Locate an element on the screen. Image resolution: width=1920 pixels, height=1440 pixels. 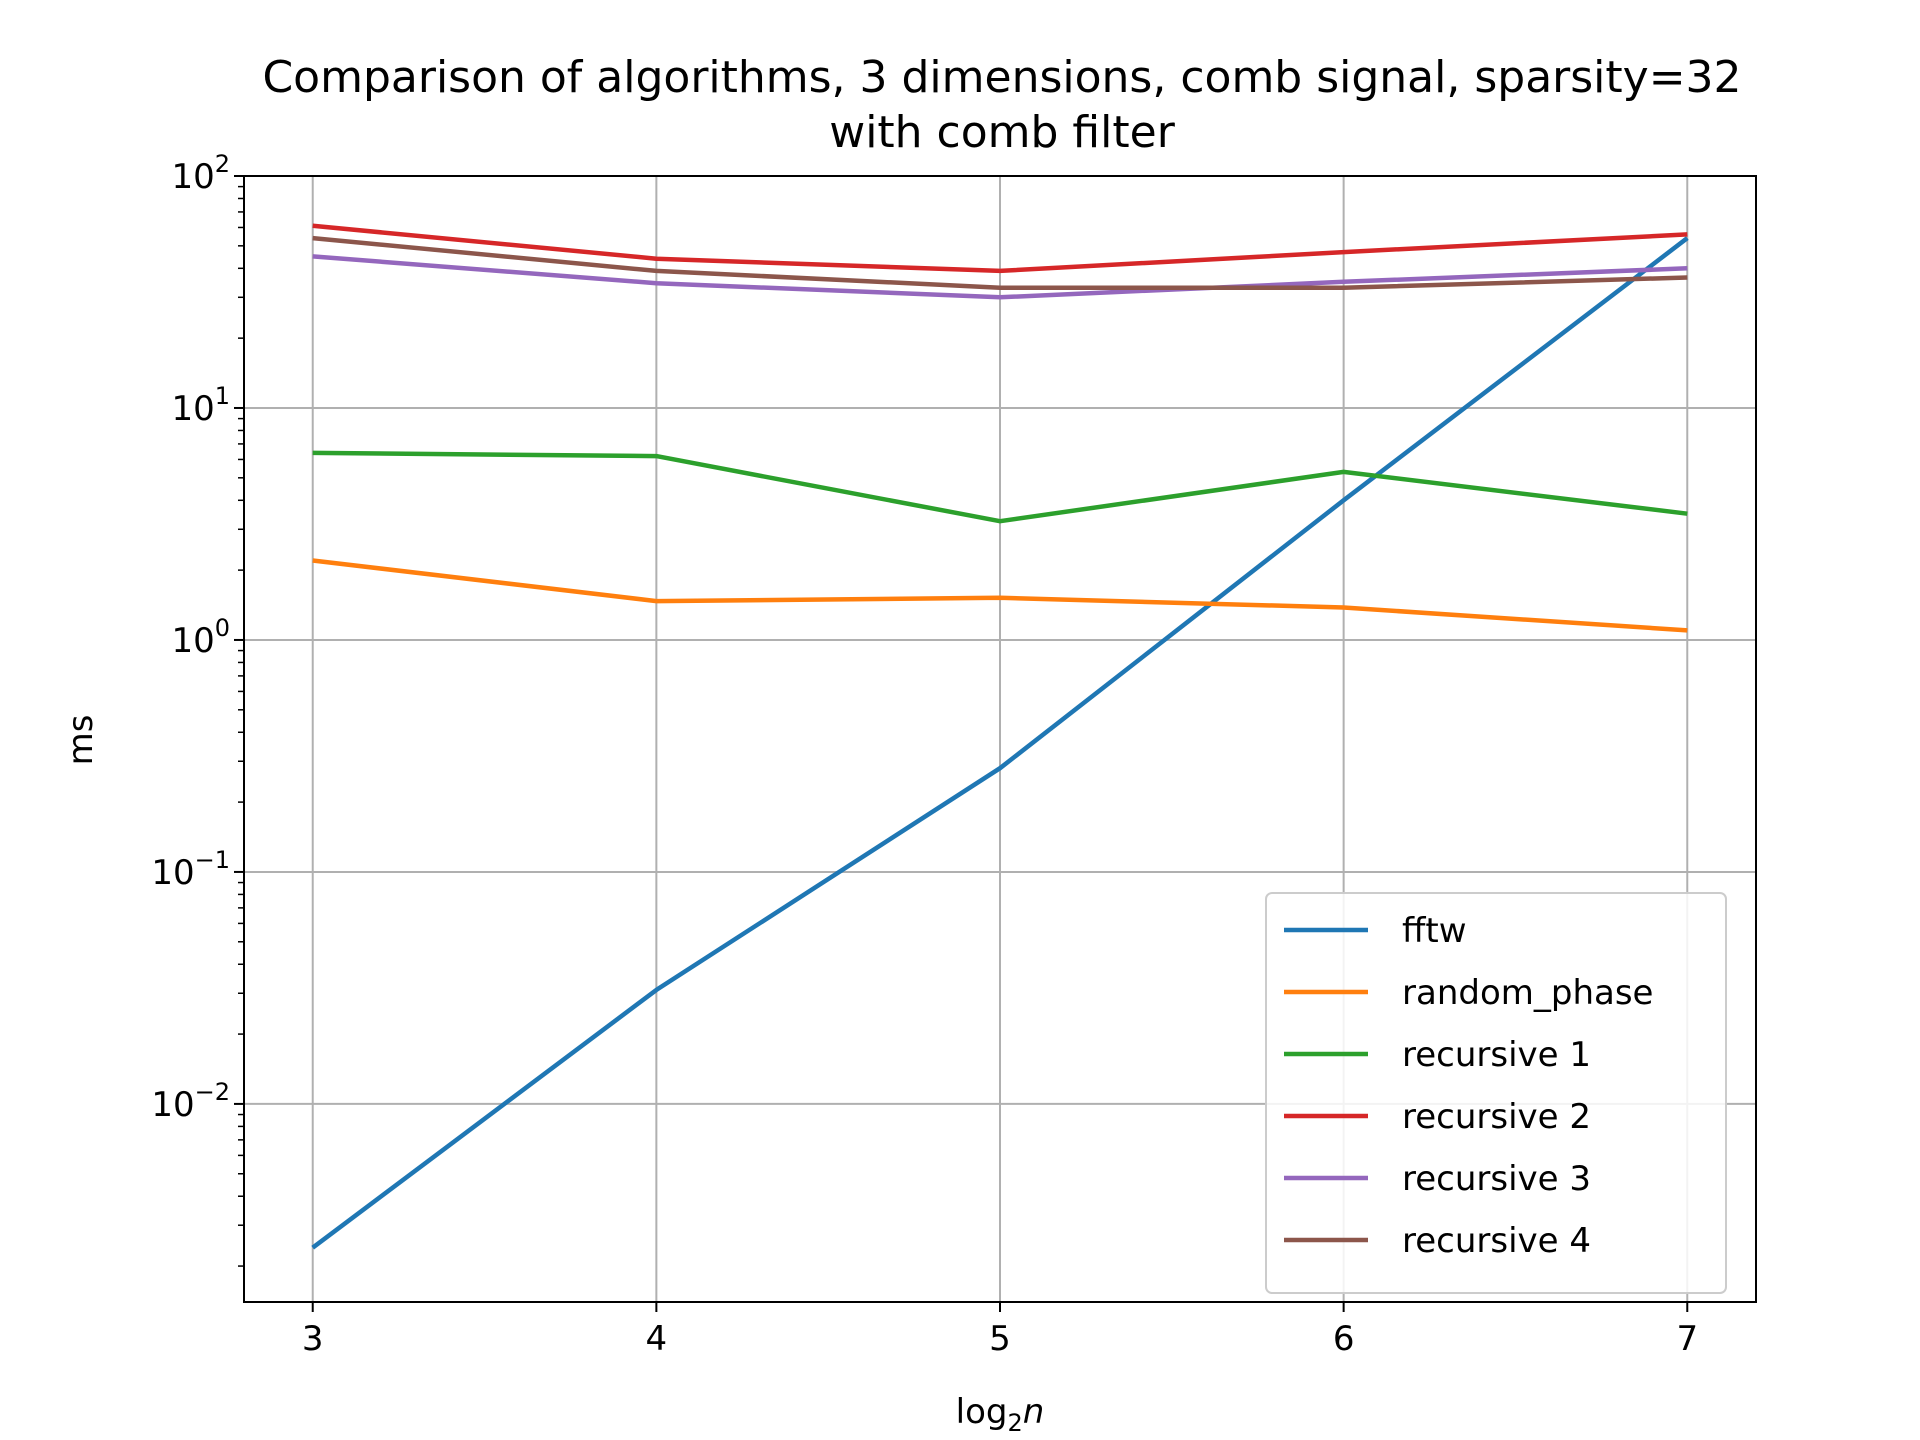
series-line-random-phase is located at coordinates (1000, 595).